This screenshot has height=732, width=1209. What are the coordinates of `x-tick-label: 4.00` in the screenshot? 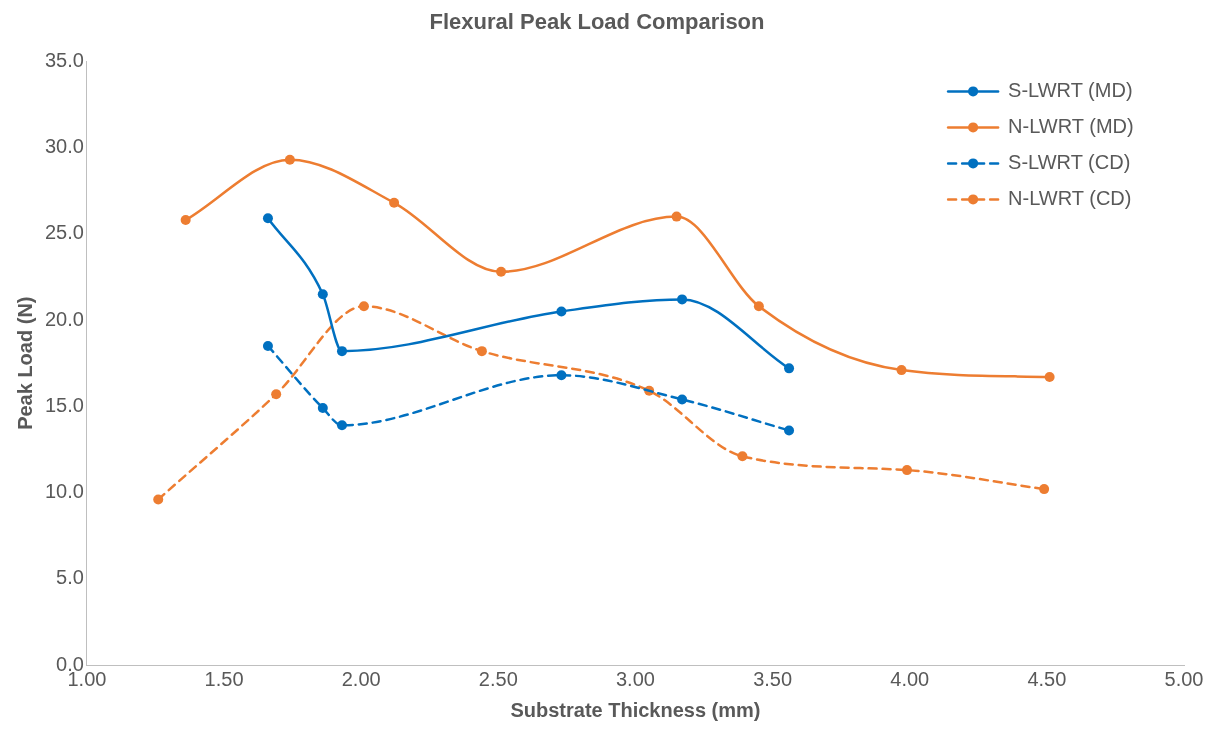 It's located at (910, 678).